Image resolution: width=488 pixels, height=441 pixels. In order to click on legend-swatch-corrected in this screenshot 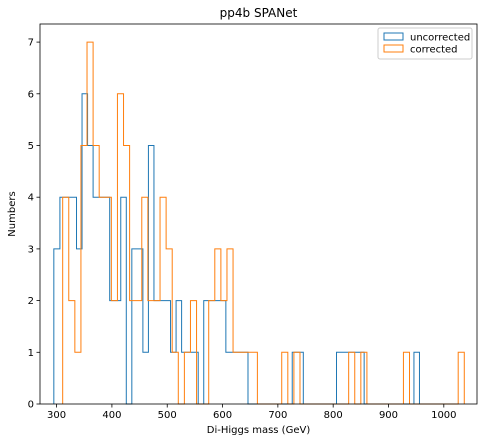, I will do `click(393, 48)`.